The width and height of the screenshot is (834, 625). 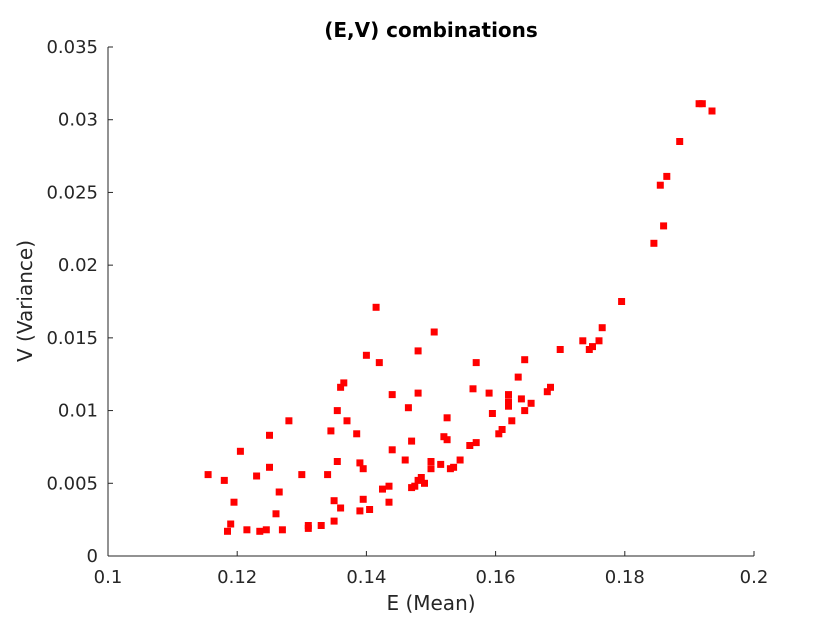 I want to click on chart-title: (E,V) combinations, so click(x=431, y=30).